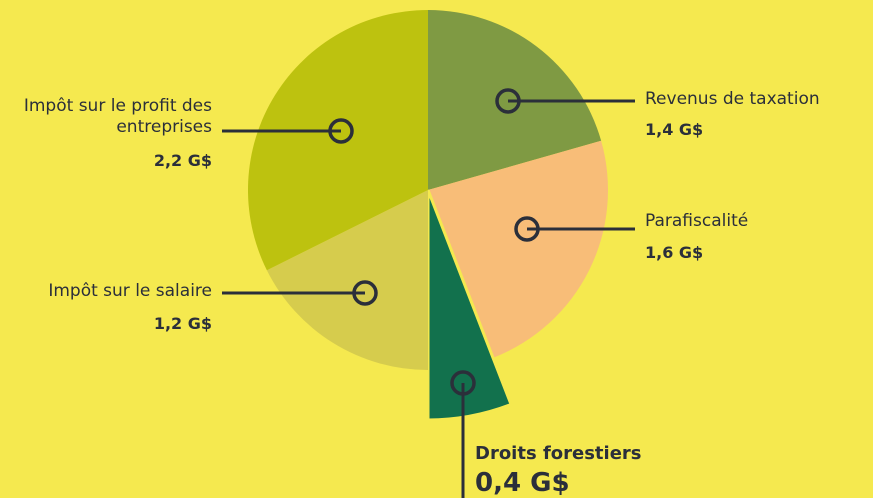 Image resolution: width=873 pixels, height=498 pixels. What do you see at coordinates (522, 483) in the screenshot?
I see `value-label: 0,4 G$` at bounding box center [522, 483].